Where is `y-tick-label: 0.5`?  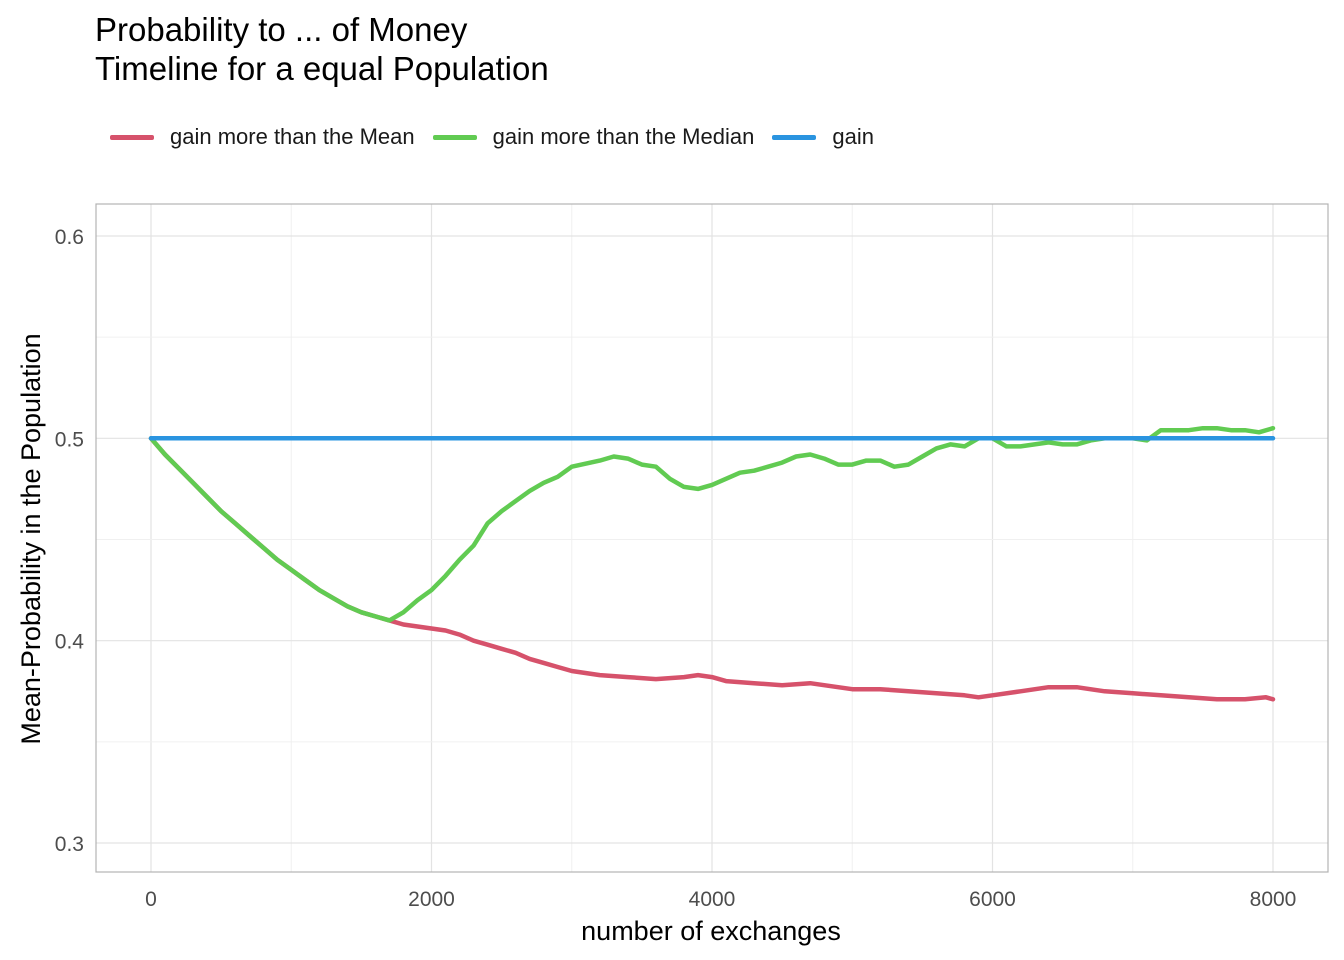
y-tick-label: 0.5 is located at coordinates (69, 439).